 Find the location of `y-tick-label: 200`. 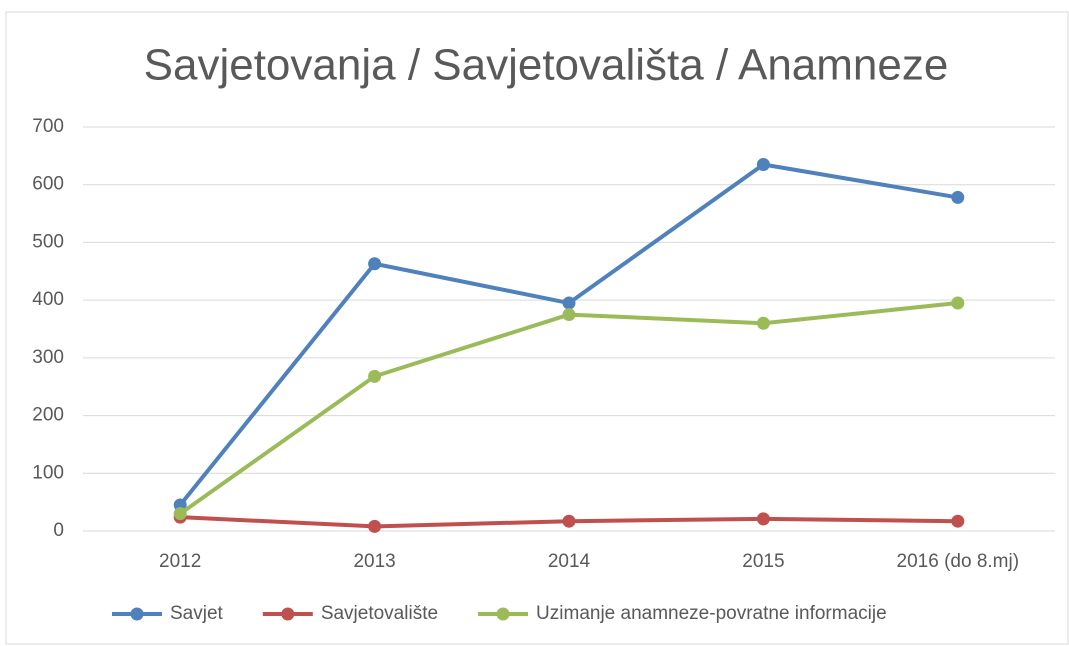

y-tick-label: 200 is located at coordinates (48, 415).